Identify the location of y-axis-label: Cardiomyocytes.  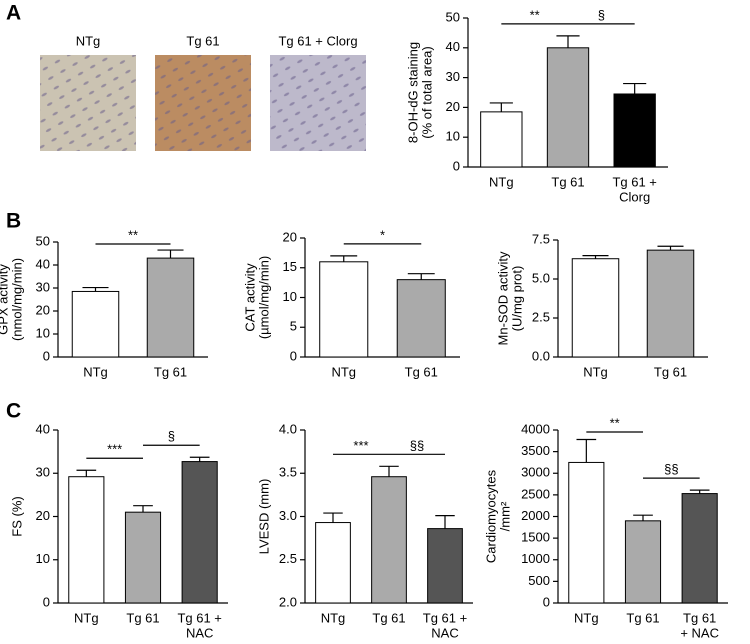
(490, 516).